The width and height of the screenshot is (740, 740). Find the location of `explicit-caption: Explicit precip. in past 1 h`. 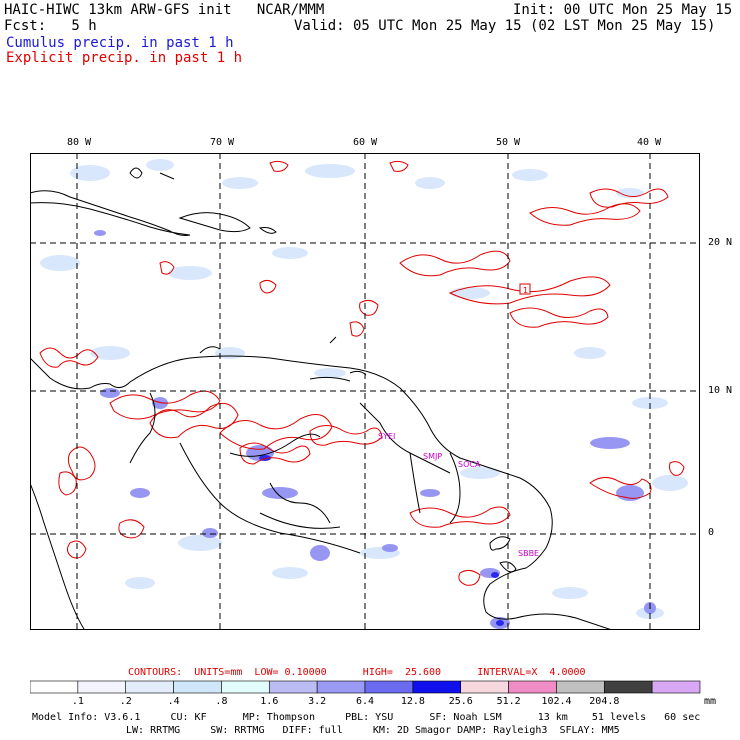

explicit-caption: Explicit precip. in past 1 h is located at coordinates (124, 58).